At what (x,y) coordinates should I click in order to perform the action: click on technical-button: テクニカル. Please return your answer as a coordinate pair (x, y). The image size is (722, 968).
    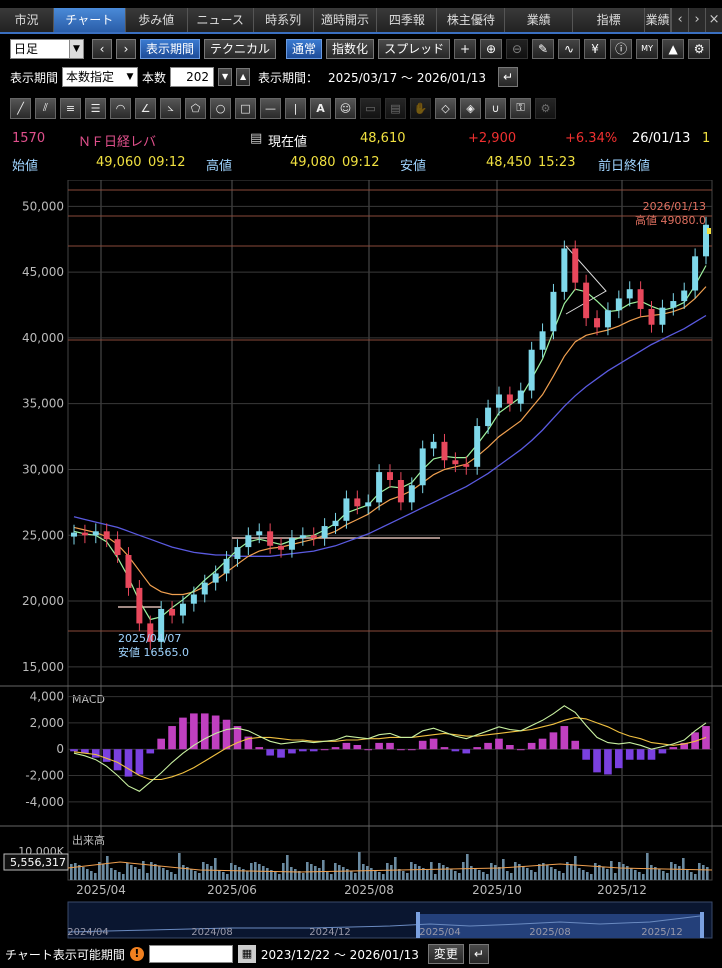
    Looking at the image, I should click on (240, 49).